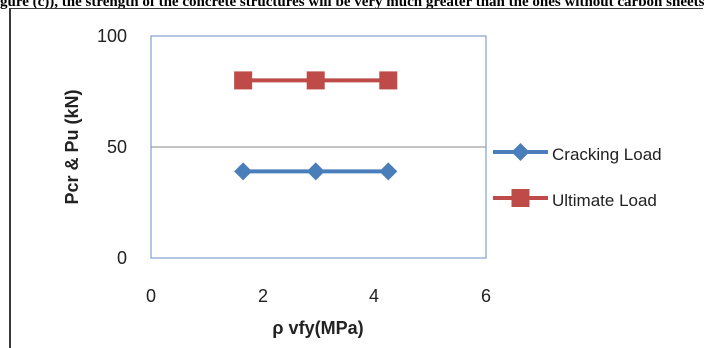  What do you see at coordinates (72, 146) in the screenshot?
I see `y-axis-label: Pcr & Pu (kN)` at bounding box center [72, 146].